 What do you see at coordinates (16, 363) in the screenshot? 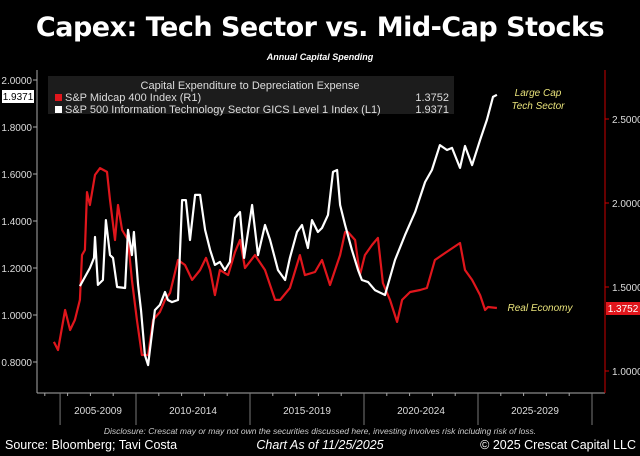
I see `left-tick-label: 0.8000` at bounding box center [16, 363].